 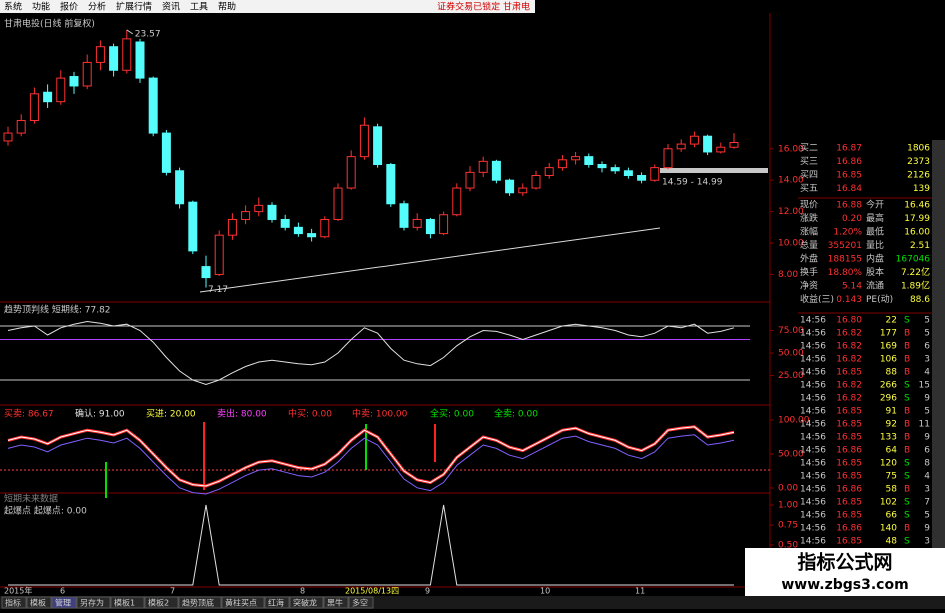 I want to click on tick-volume: 106, so click(x=888, y=360).